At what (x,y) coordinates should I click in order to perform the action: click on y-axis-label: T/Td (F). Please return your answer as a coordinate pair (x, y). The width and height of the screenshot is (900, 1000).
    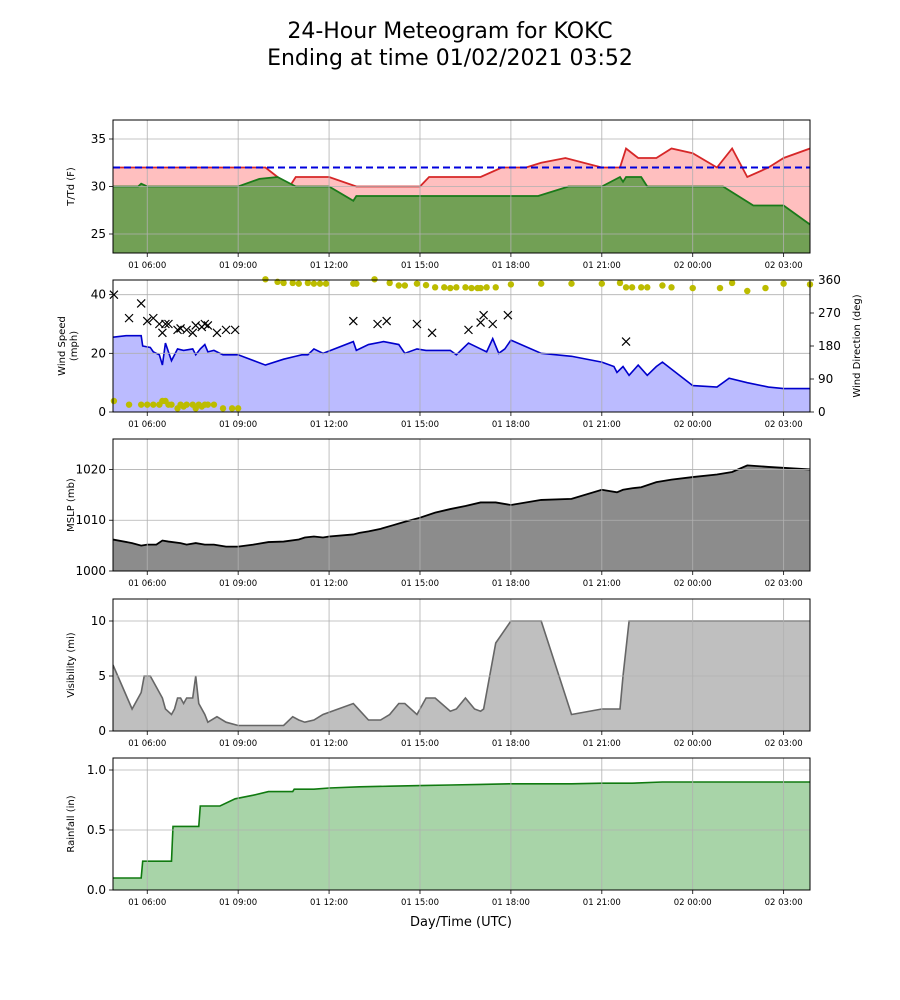
    Looking at the image, I should click on (71, 187).